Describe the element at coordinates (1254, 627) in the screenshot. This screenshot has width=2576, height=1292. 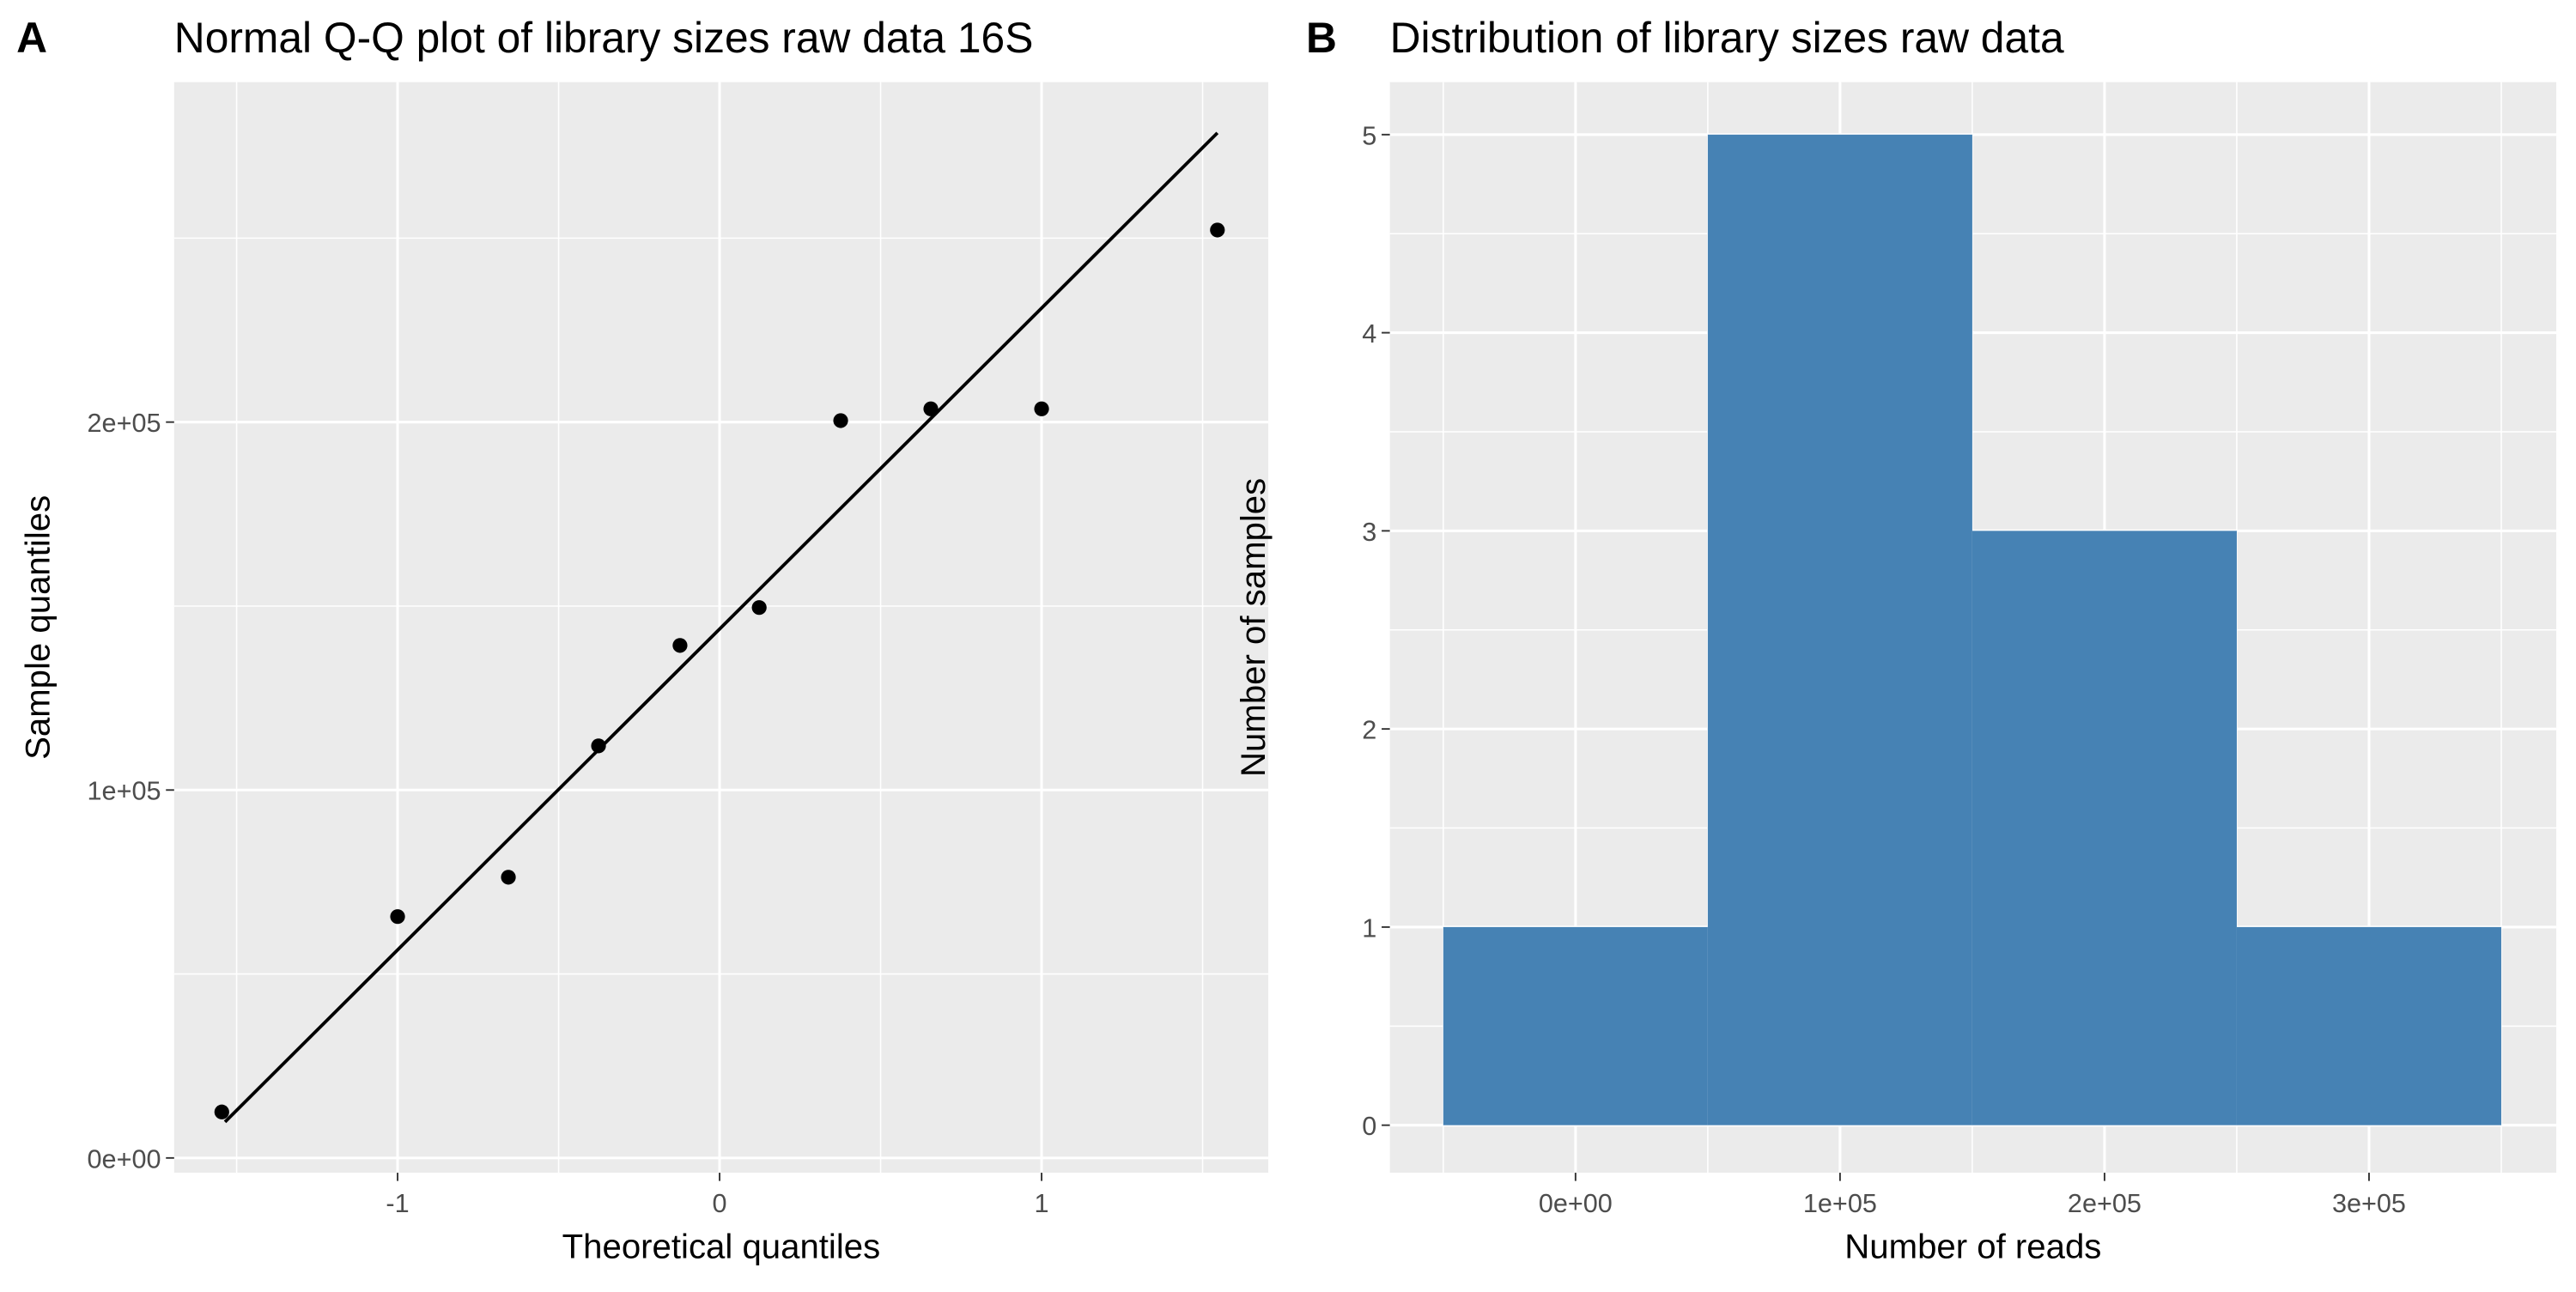
I see `y-axis-label: Number of samples` at that location.